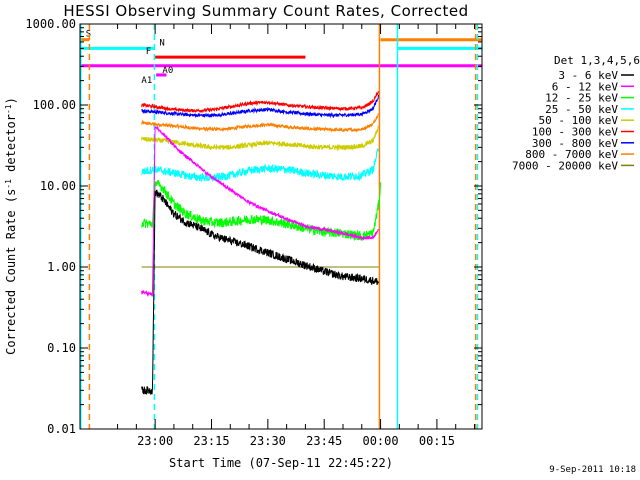 This screenshot has width=640, height=480. I want to click on legend-label-100-300-kev: 100 - 300 keV, so click(575, 132).